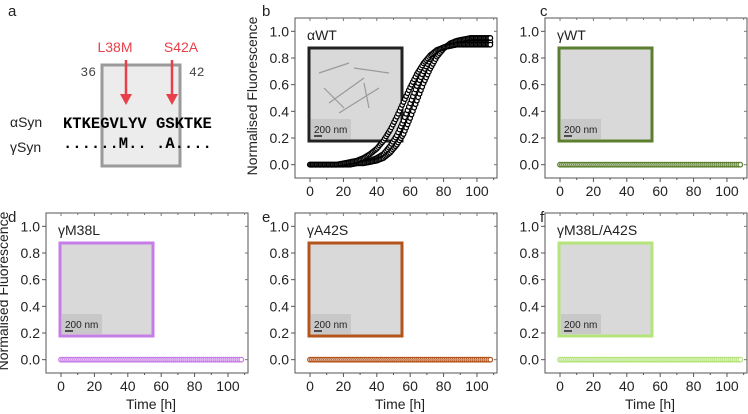  What do you see at coordinates (126, 99) in the screenshot?
I see `arrow-head-l38m` at bounding box center [126, 99].